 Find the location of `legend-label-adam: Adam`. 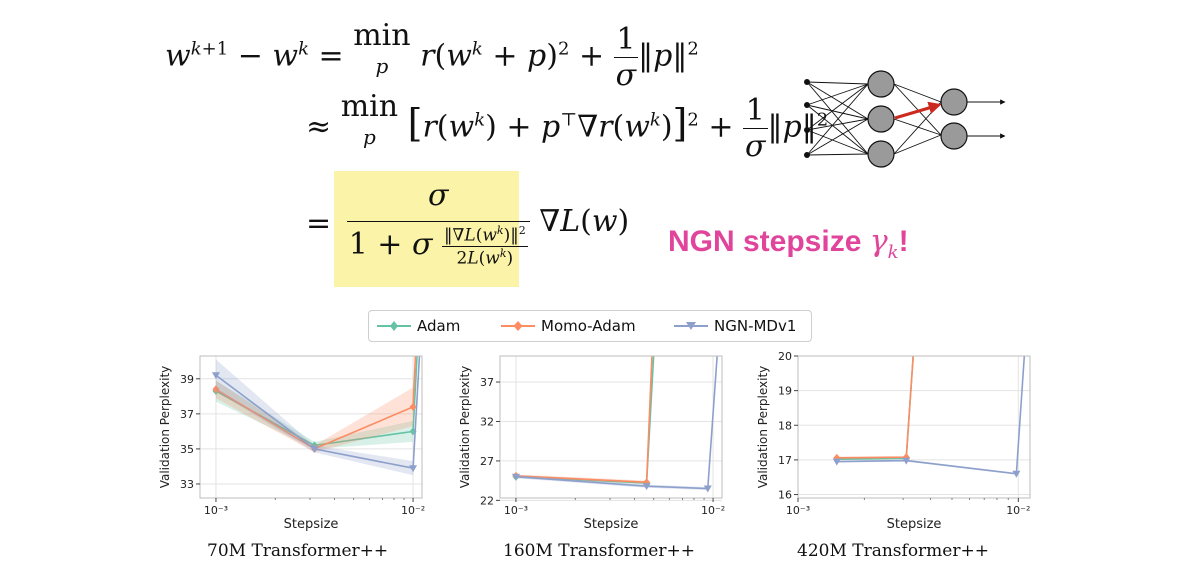

legend-label-adam: Adam is located at coordinates (439, 326).